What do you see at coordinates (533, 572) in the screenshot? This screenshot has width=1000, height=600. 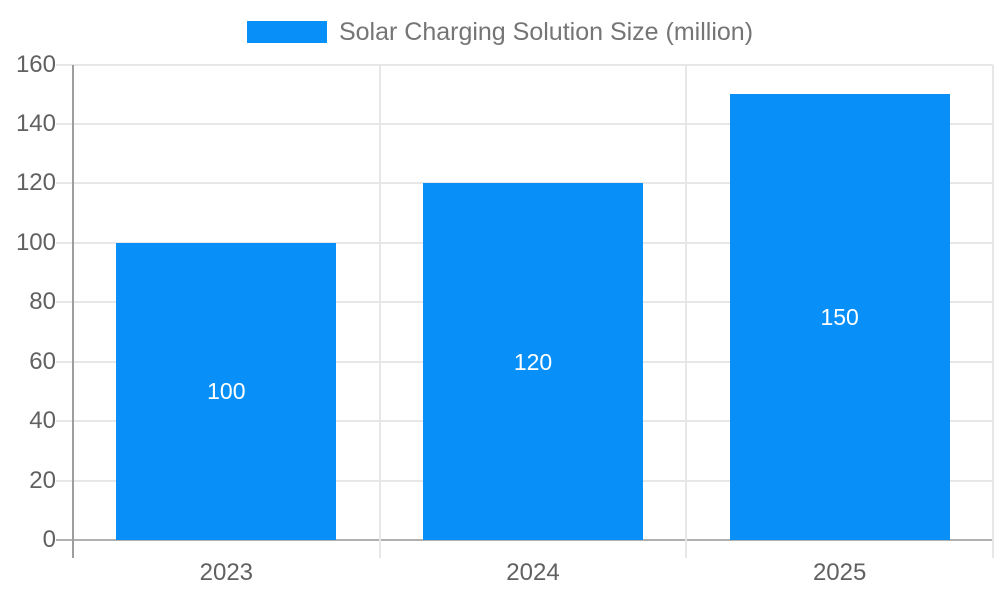 I see `x-axis-tick-label: 2024` at bounding box center [533, 572].